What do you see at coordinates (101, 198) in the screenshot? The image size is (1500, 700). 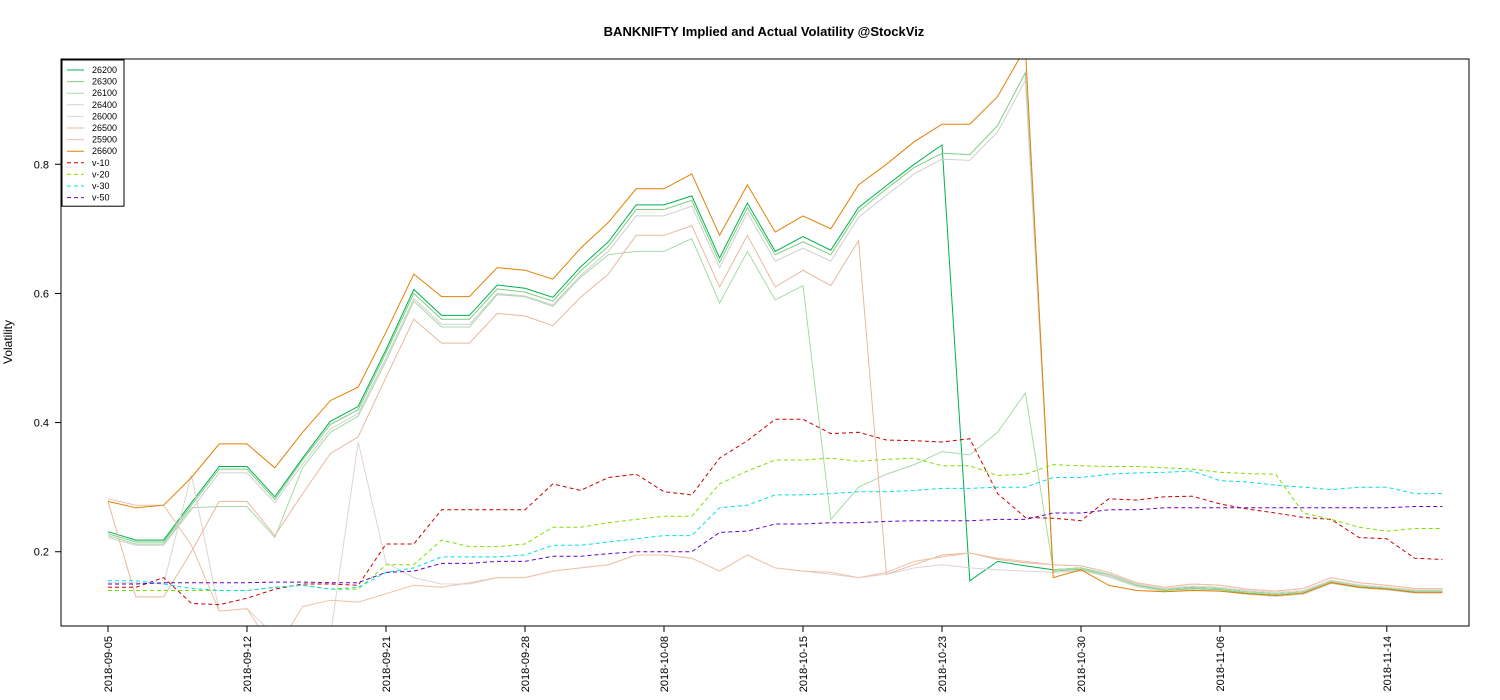 I see `legend-label: v-50` at bounding box center [101, 198].